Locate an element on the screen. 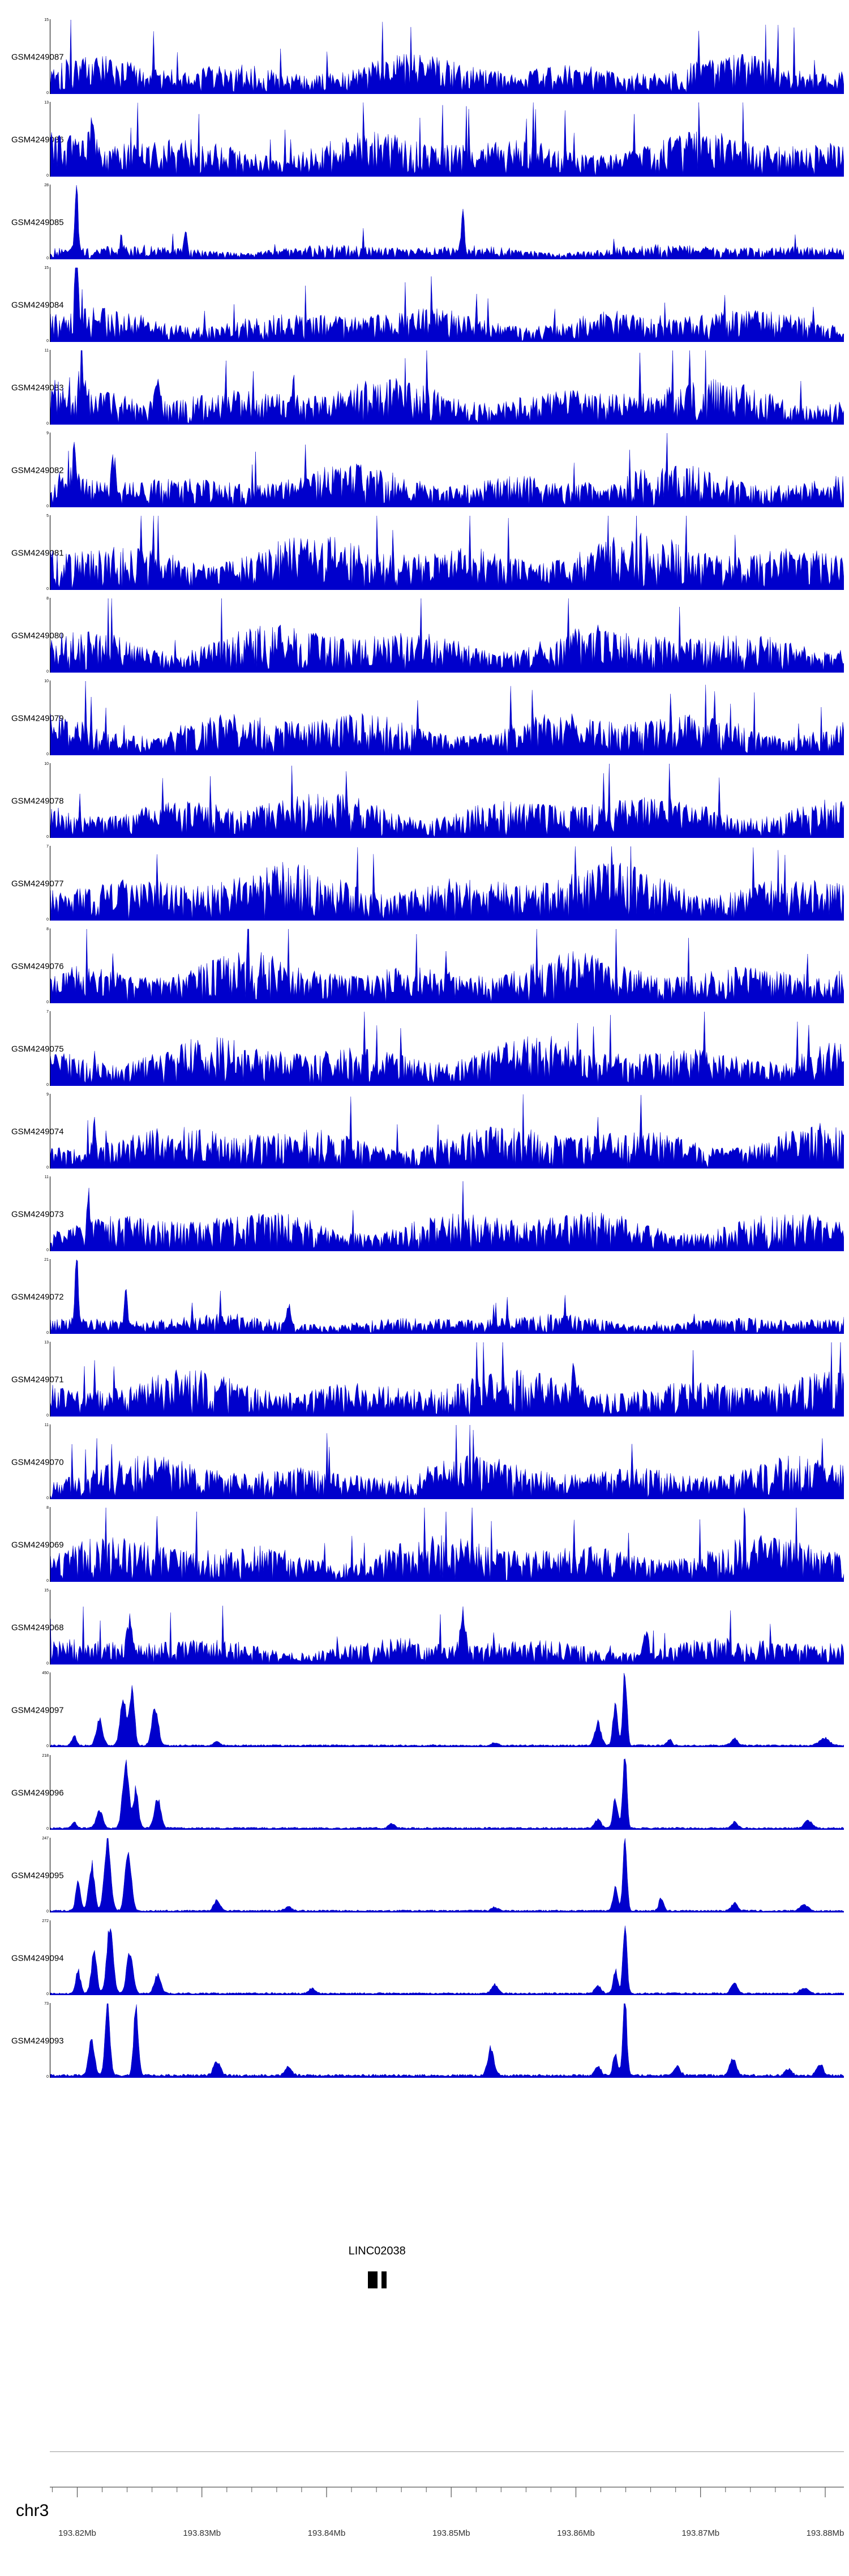 This screenshot has height=2576, width=849. track-plot: 218 0 is located at coordinates (443, 1792).